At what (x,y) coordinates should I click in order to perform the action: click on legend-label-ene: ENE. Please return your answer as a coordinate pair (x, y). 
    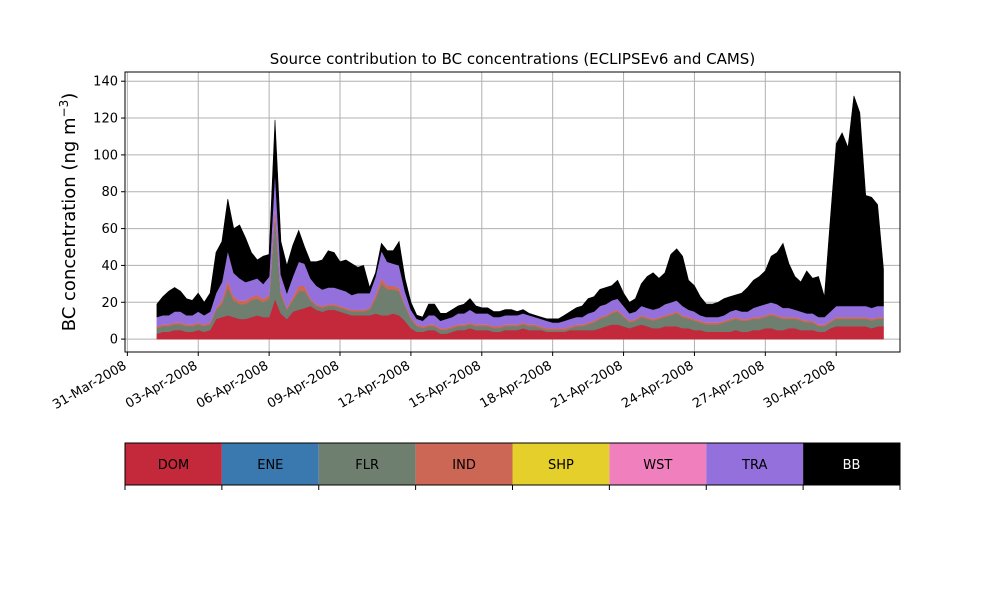
    Looking at the image, I should click on (270, 465).